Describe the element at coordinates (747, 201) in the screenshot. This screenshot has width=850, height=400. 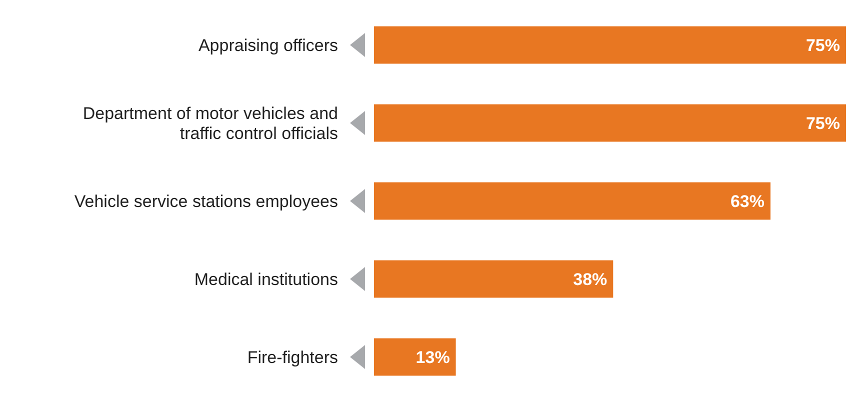
I see `data-label: 63%` at that location.